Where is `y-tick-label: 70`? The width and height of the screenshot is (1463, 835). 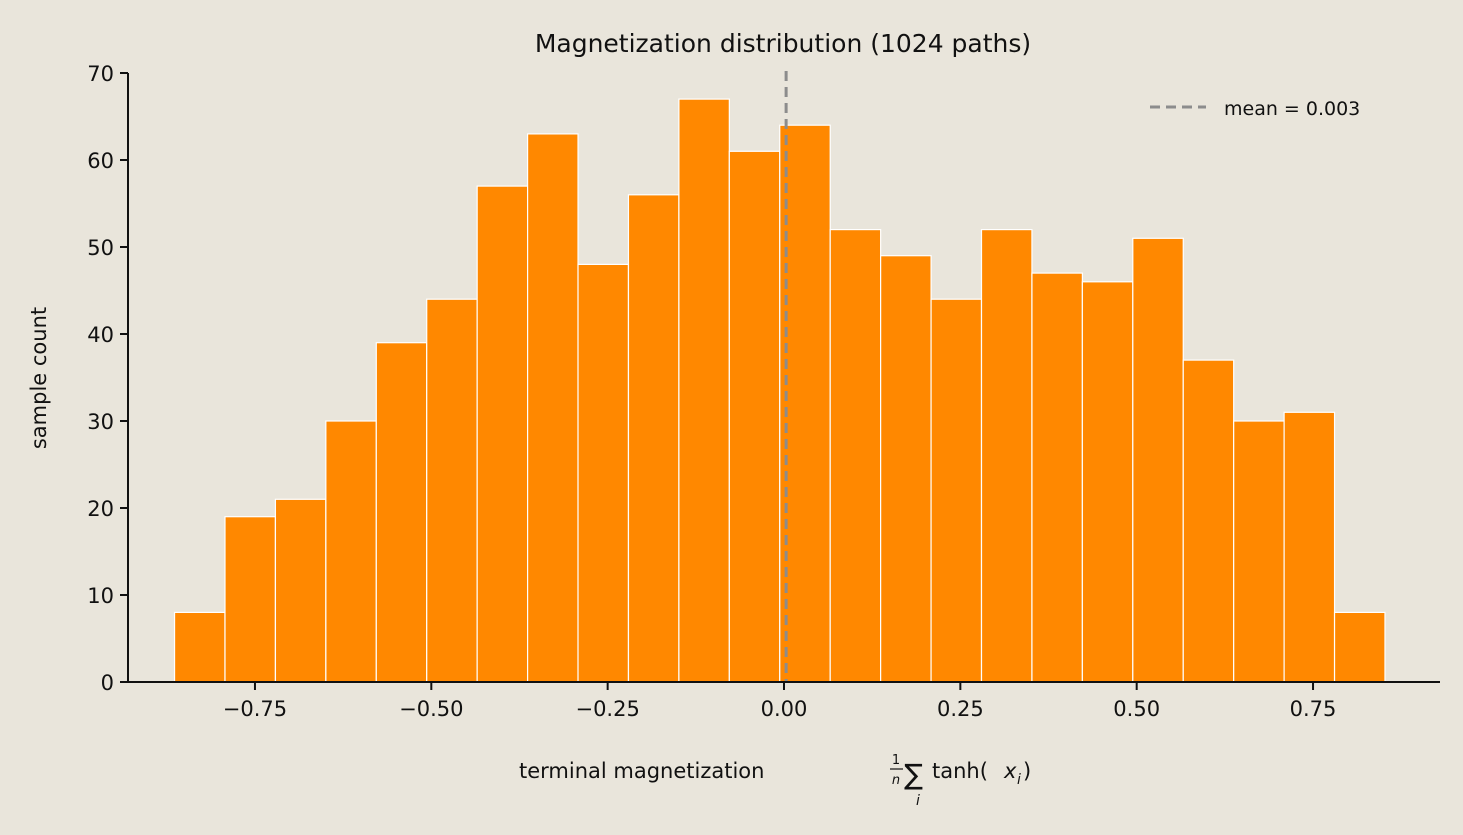 y-tick-label: 70 is located at coordinates (100, 74).